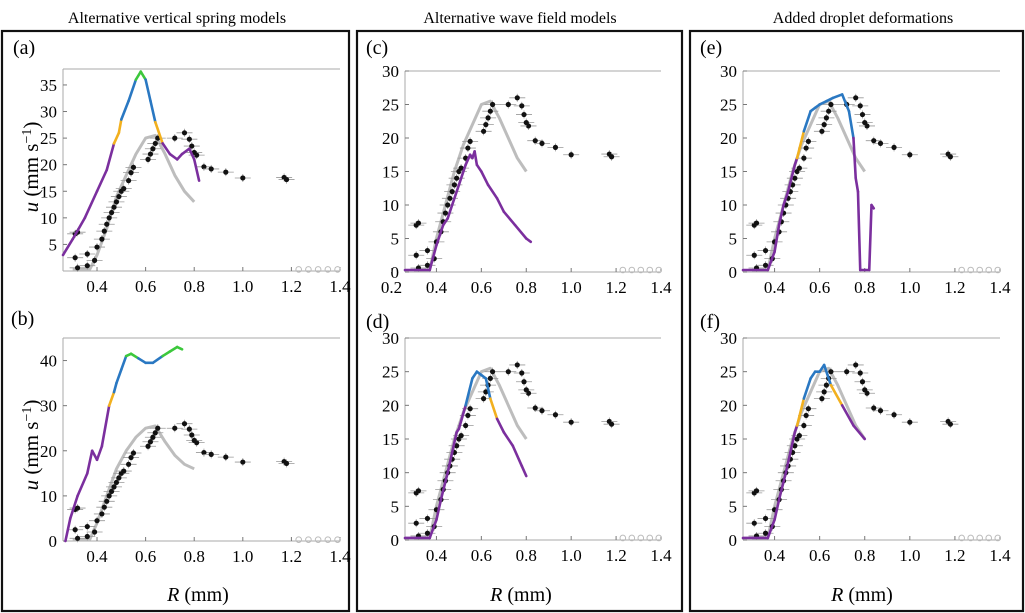 Image resolution: width=1025 pixels, height=613 pixels. Describe the element at coordinates (520, 595) in the screenshot. I see `x-axis-label-col2: R (mm)` at that location.